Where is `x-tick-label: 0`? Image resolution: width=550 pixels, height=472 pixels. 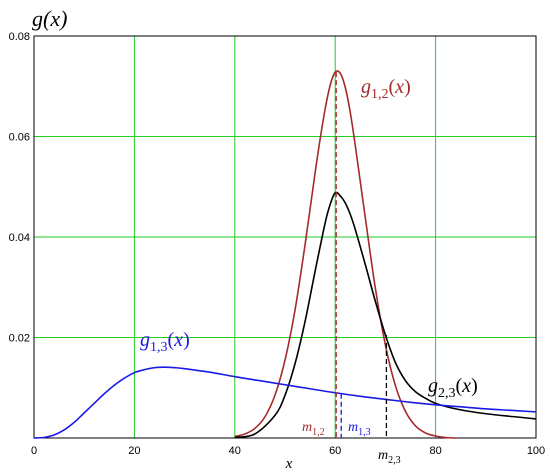 x-tick-label: 0 is located at coordinates (34, 451).